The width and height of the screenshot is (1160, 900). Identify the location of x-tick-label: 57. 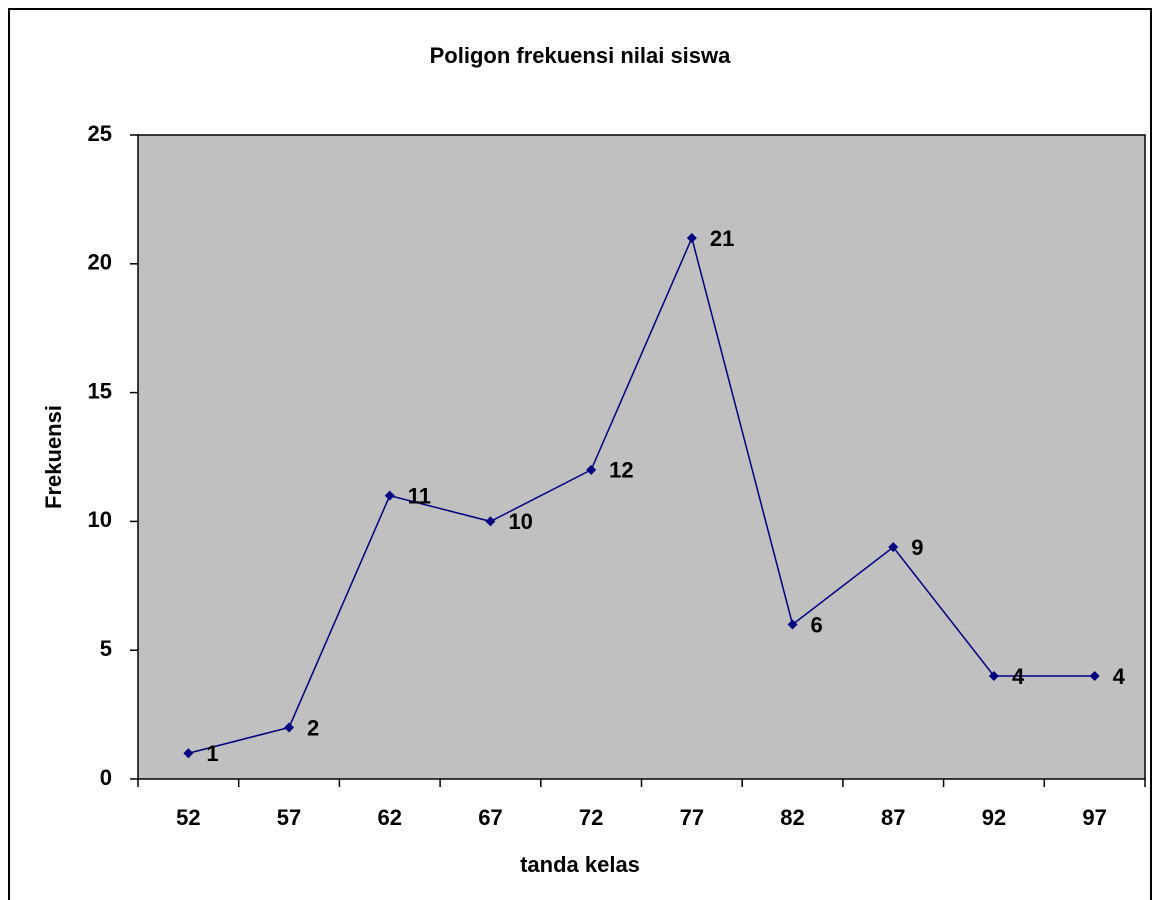
(289, 817).